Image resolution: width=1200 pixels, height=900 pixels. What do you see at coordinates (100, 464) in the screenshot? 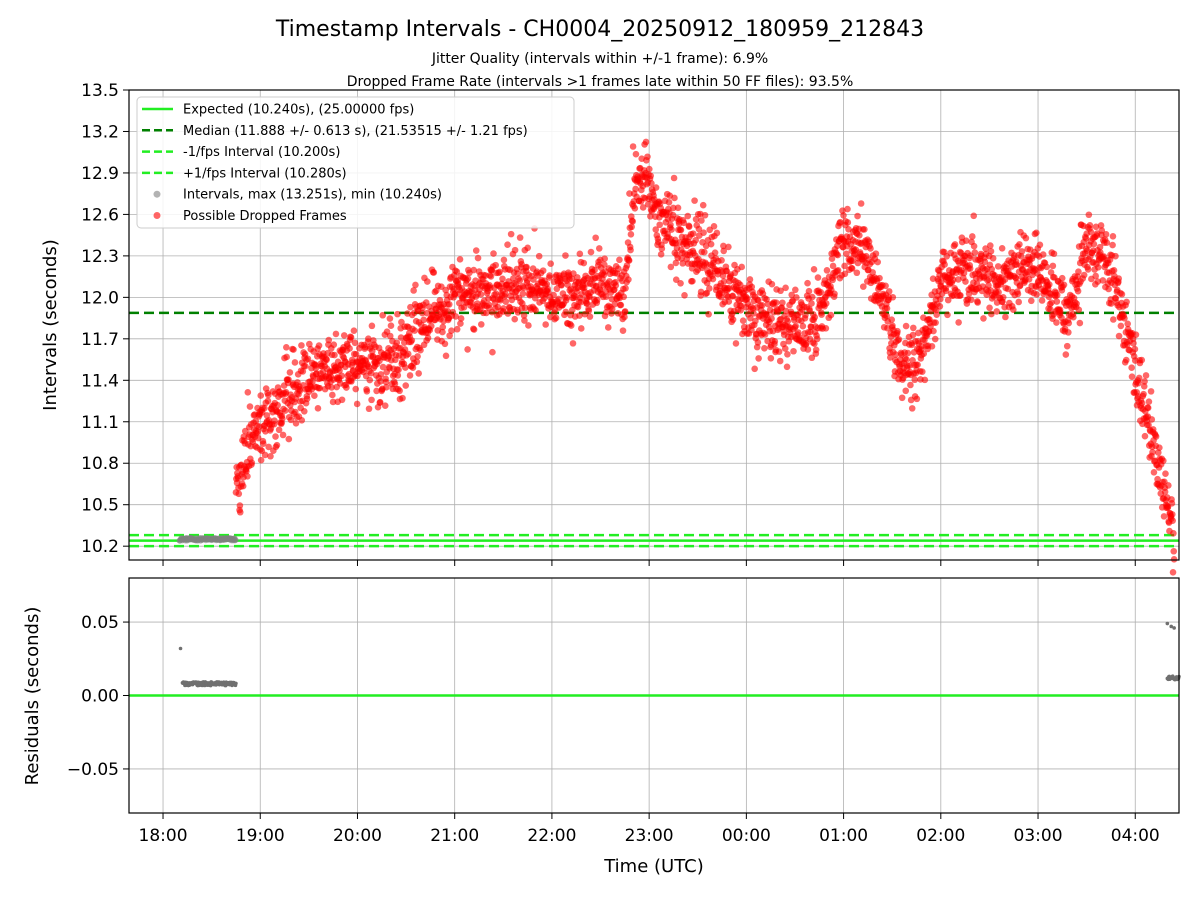
I see `y-tick-label: 10.8` at bounding box center [100, 464].